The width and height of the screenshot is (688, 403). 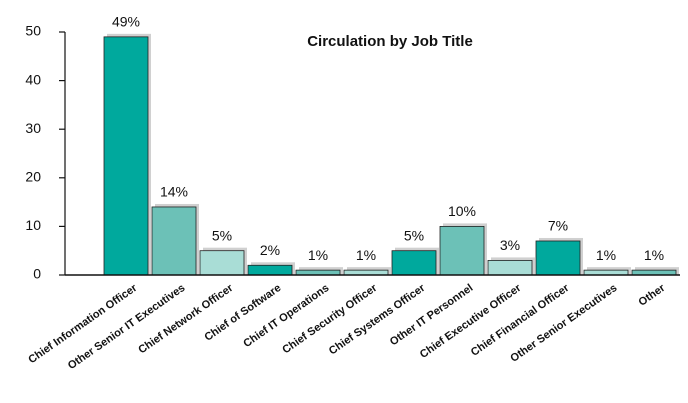 What do you see at coordinates (510, 245) in the screenshot?
I see `value-label: 3%` at bounding box center [510, 245].